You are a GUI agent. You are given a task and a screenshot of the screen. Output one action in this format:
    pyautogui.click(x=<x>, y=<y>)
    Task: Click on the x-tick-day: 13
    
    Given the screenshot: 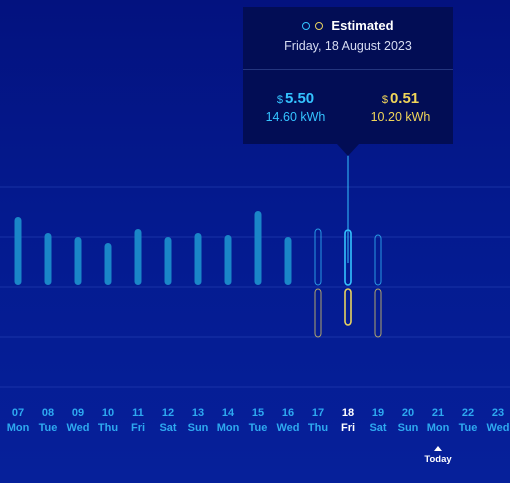 What is the action you would take?
    pyautogui.click(x=198, y=413)
    